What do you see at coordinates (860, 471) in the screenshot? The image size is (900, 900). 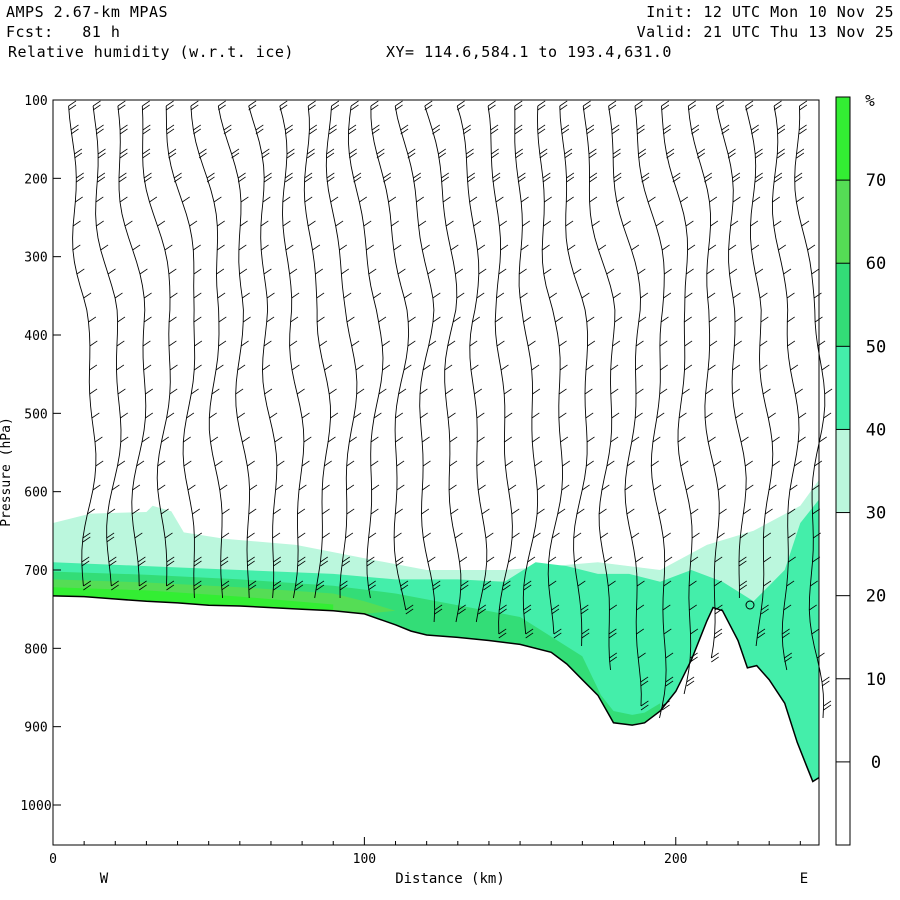 I see `colorbar: 70 60 50 40 30 20 10 0` at bounding box center [860, 471].